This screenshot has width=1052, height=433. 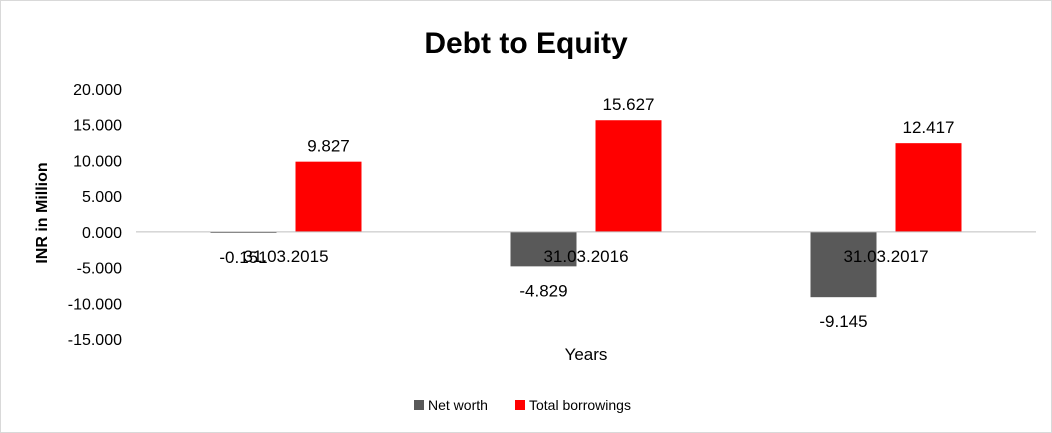 I want to click on y-tick-label: -5.000, so click(x=99, y=269).